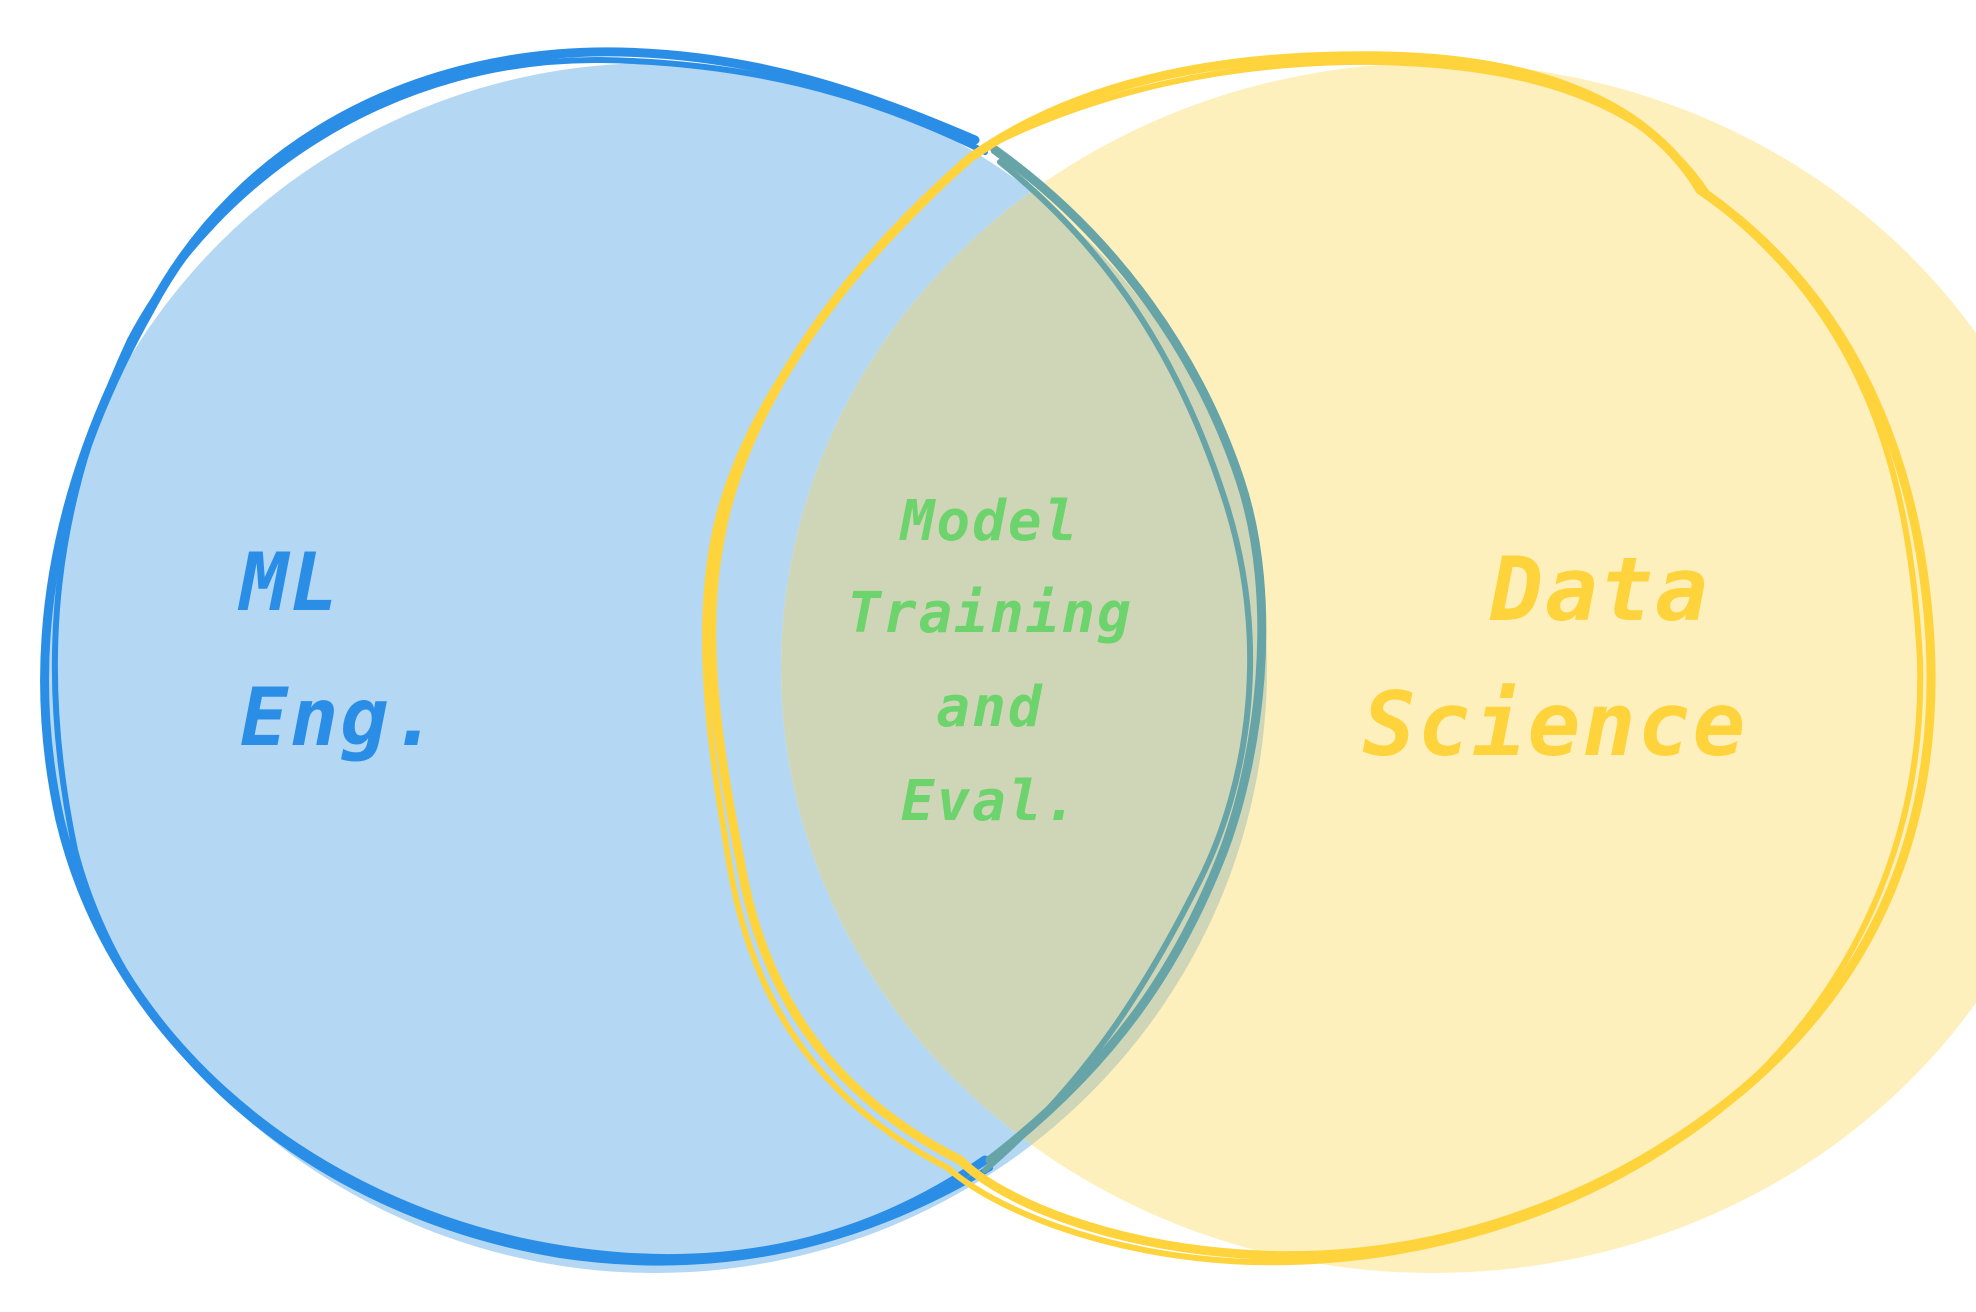  What do you see at coordinates (990, 801) in the screenshot?
I see `overlap-label-line-4: Eval.` at bounding box center [990, 801].